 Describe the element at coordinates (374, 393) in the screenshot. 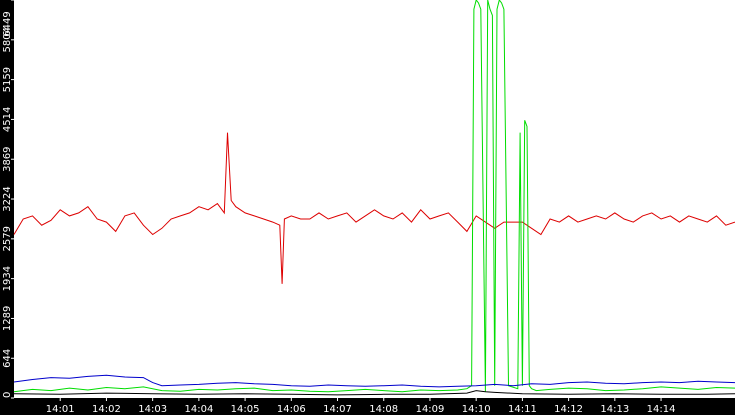

I see `series-line-black` at that location.